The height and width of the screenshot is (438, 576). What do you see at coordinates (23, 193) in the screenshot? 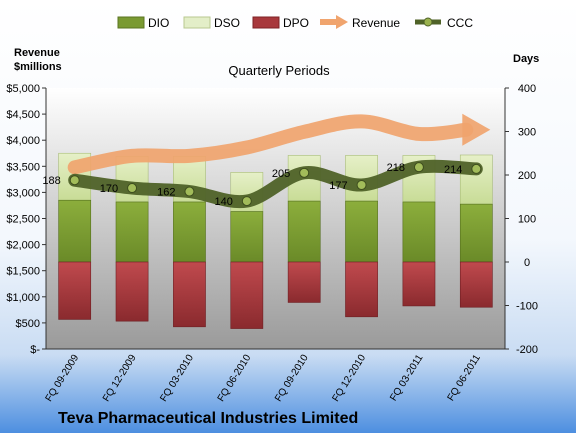
I see `left-tick-label: $3,000` at bounding box center [23, 193].